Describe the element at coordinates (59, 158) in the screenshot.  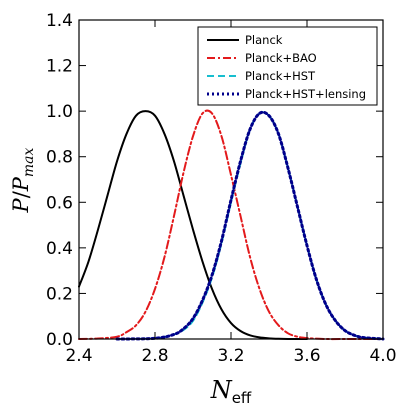
I see `y-tick-label: 0.8` at that location.